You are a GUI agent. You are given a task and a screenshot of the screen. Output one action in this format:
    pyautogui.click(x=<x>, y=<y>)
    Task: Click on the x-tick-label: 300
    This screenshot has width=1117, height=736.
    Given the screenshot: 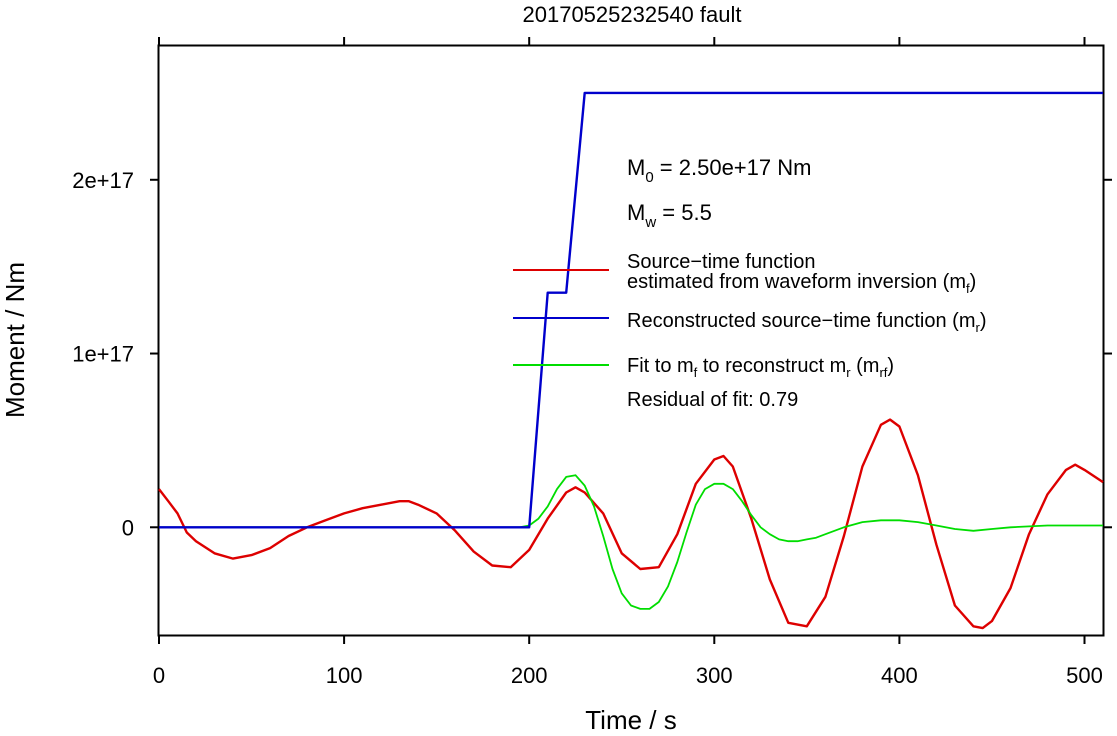 What is the action you would take?
    pyautogui.click(x=714, y=675)
    